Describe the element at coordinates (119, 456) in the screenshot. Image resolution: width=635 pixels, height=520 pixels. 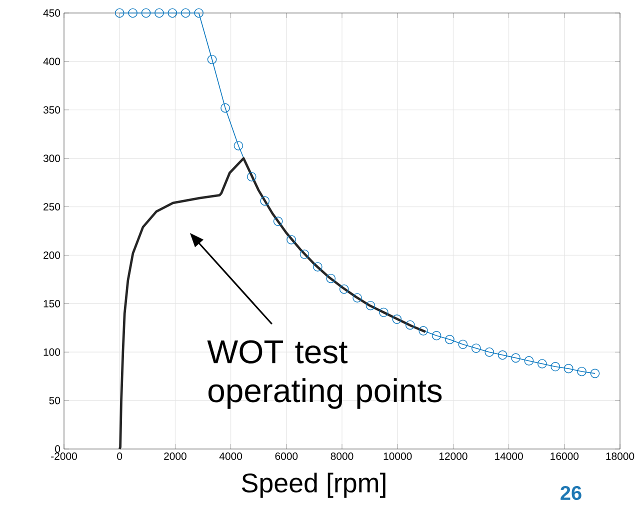
I see `x-tick-label: 0` at that location.